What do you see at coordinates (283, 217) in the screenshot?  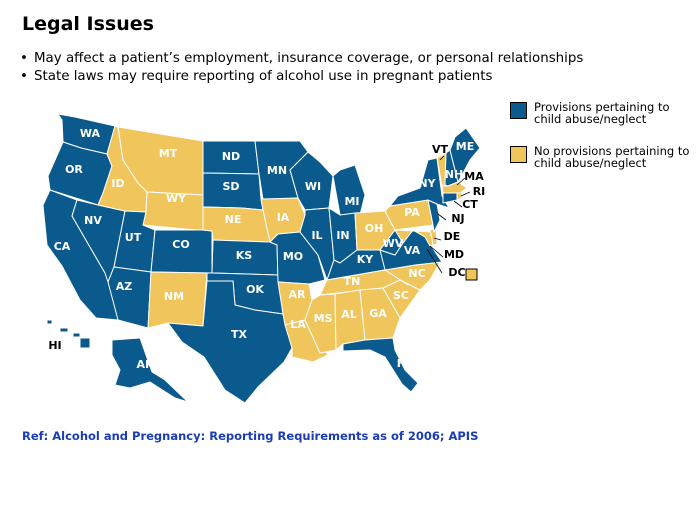 I see `state-label-ia: IA` at bounding box center [283, 217].